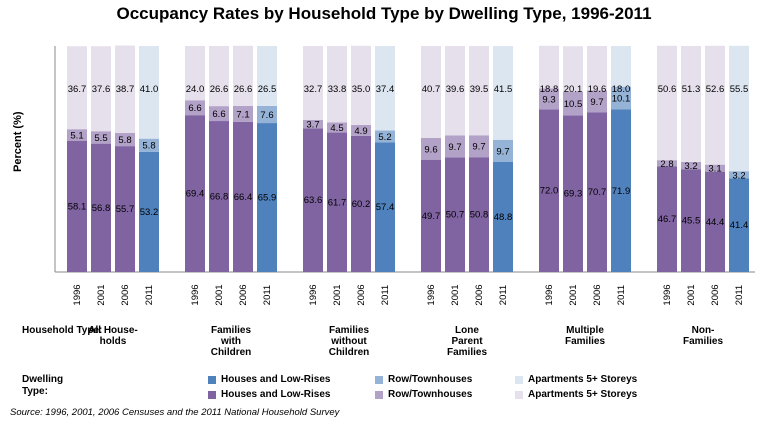 The height and width of the screenshot is (423, 768). Describe the element at coordinates (714, 169) in the screenshot. I see `data-label-row: 3.1` at that location.